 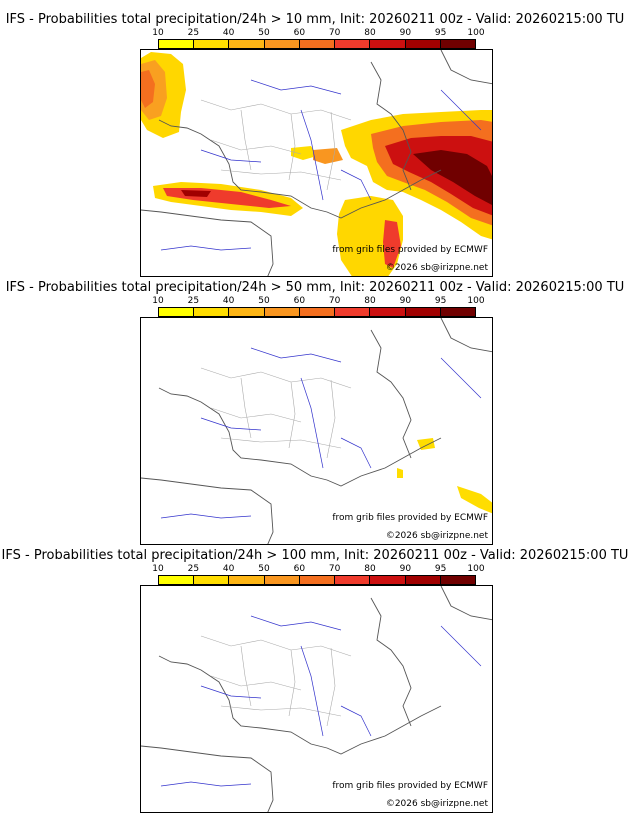 What do you see at coordinates (317, 580) in the screenshot?
I see `colorbar-swatches` at bounding box center [317, 580].